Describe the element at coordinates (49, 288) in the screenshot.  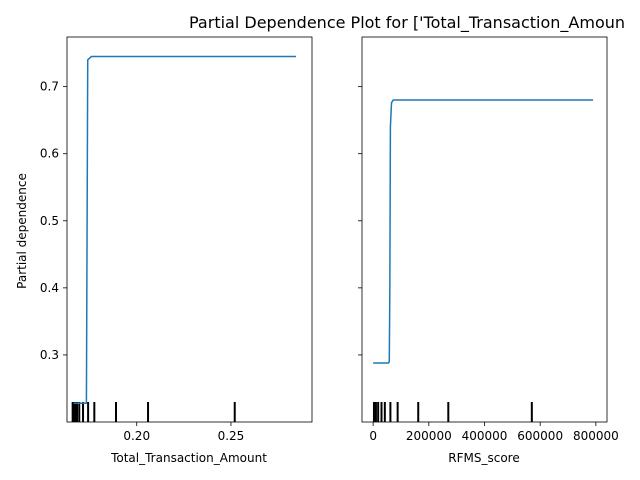
I see `y-tick-label: 0.4` at that location.